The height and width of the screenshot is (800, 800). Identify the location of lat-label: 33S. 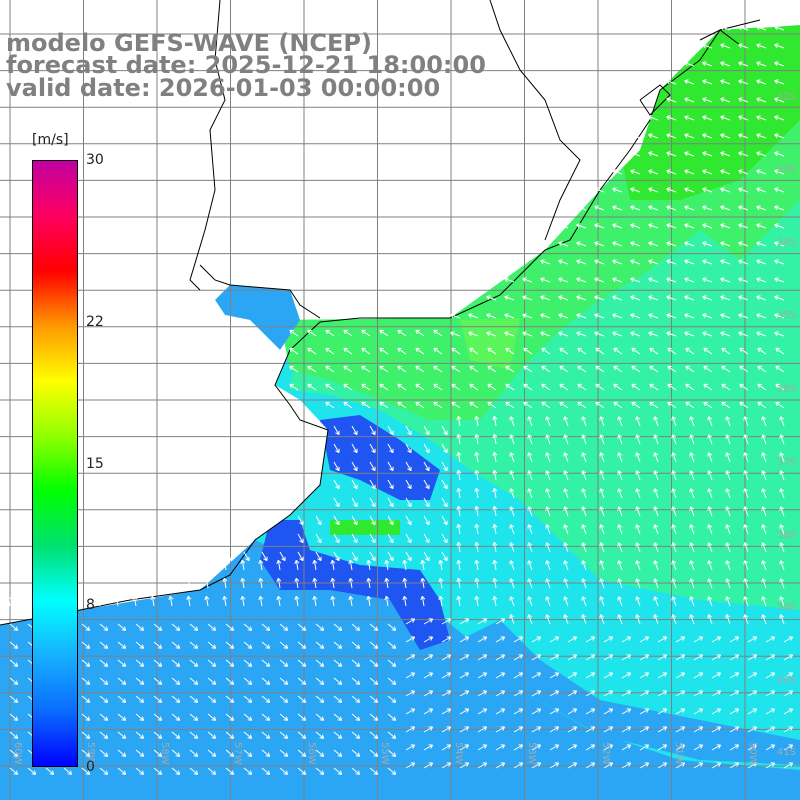
(786, 169).